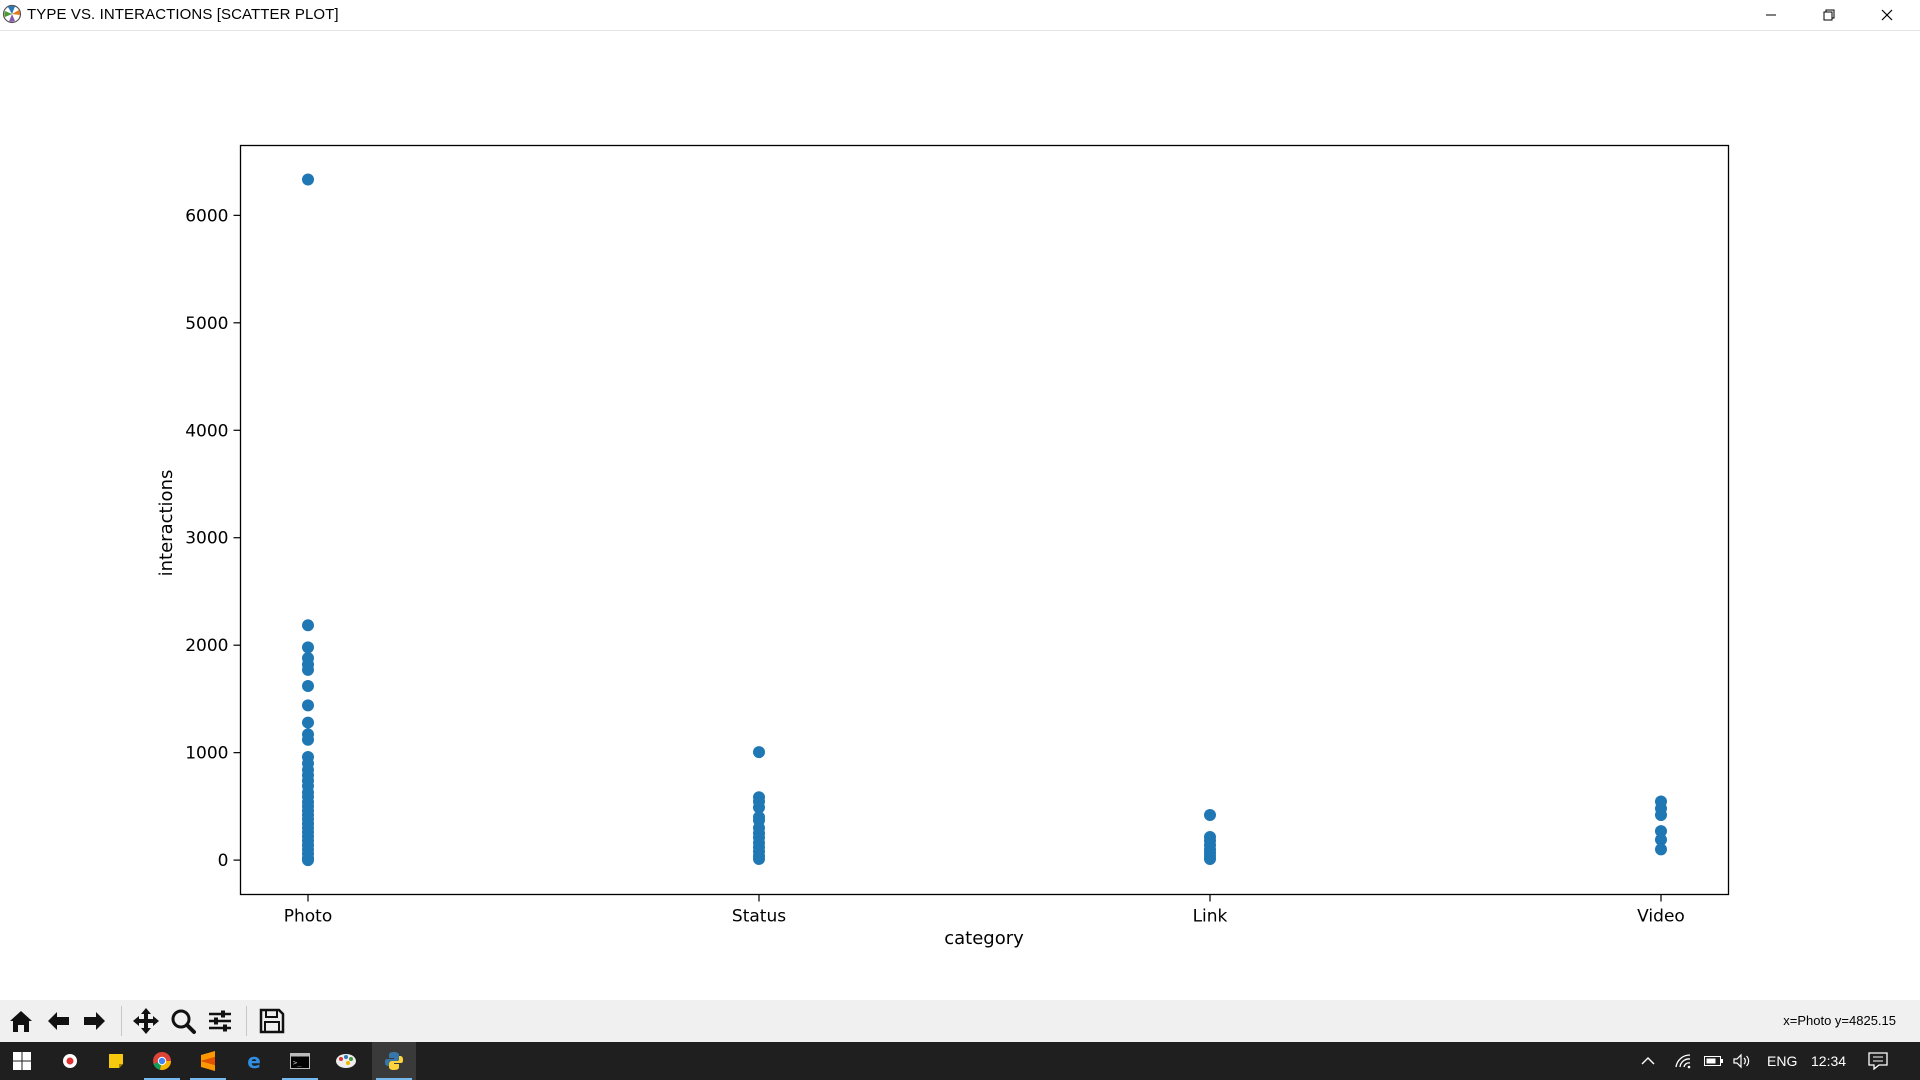 This screenshot has width=1920, height=1080. I want to click on taskbar-app-chrome, so click(162, 1061).